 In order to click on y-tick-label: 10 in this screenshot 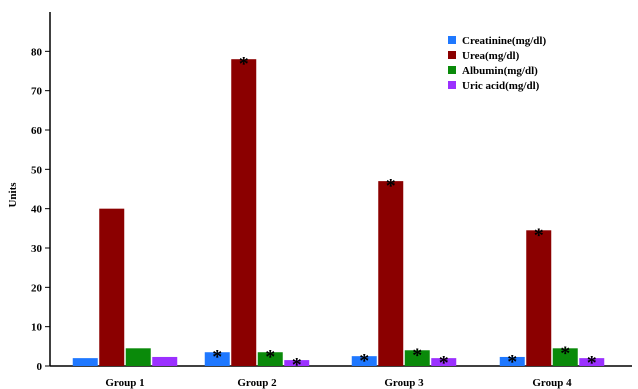, I will do `click(37, 328)`.